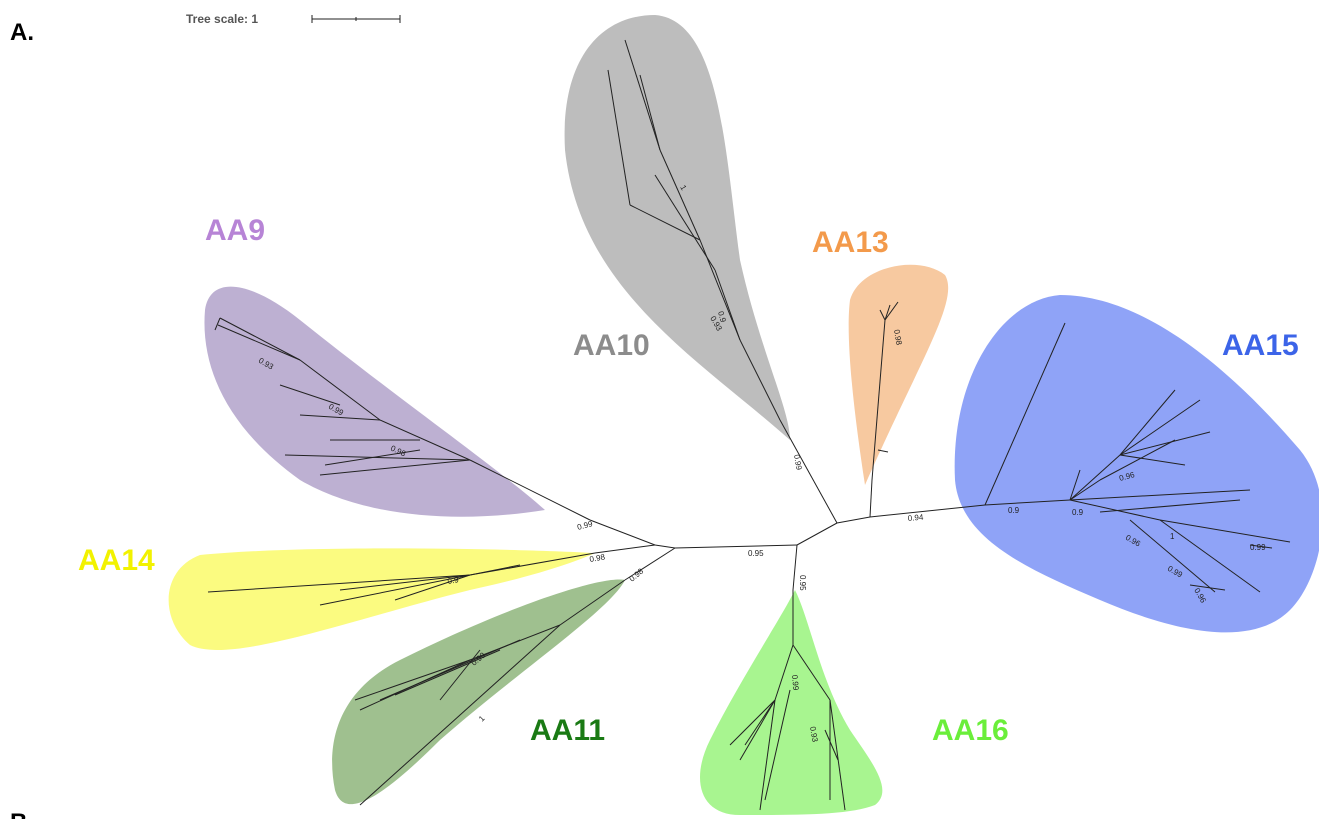 The height and width of the screenshot is (819, 1319). Describe the element at coordinates (22, 32) in the screenshot. I see `panel-label: A.` at that location.